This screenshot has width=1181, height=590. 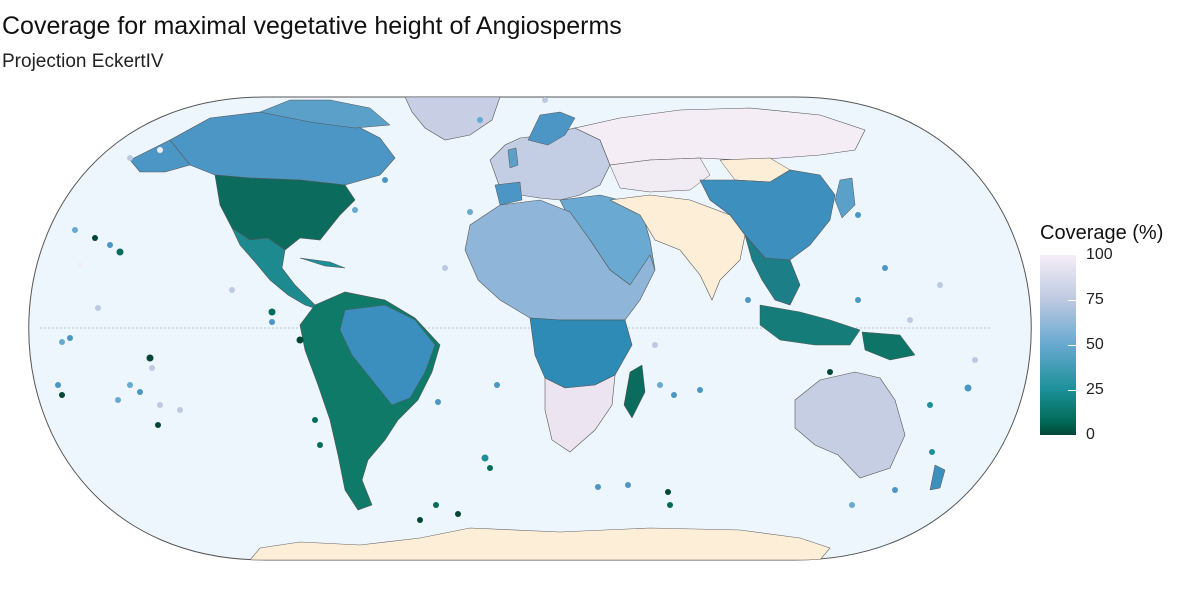 I want to click on arctic-islands, so click(x=325, y=114).